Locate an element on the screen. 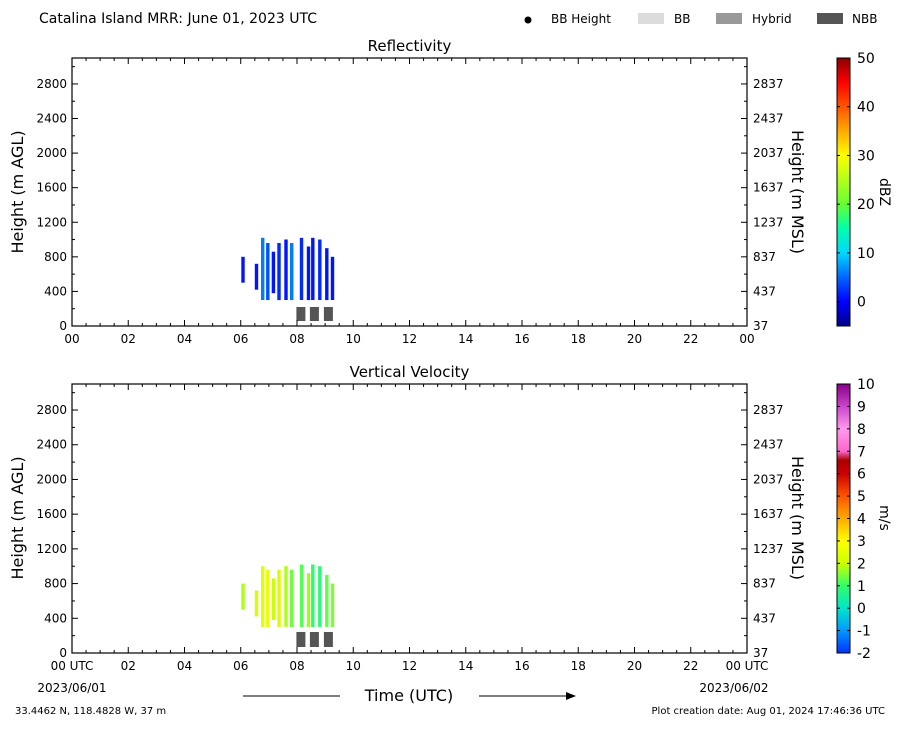 The height and width of the screenshot is (729, 900). velocity-ylabel-right: Height (m MSL) is located at coordinates (797, 518).